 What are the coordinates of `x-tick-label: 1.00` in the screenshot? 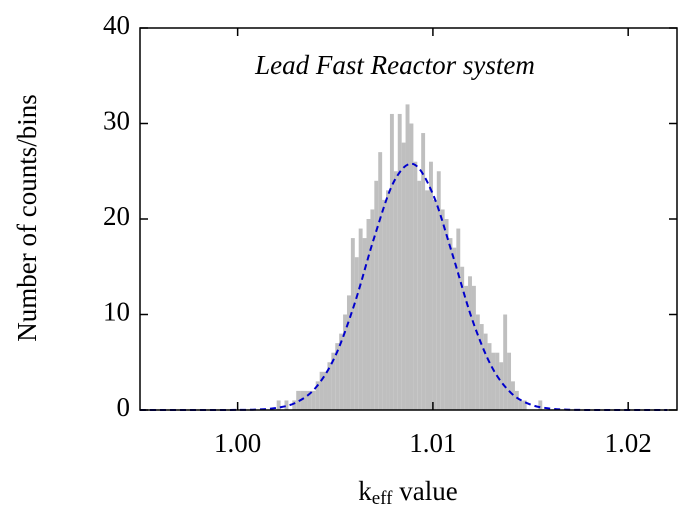 It's located at (237, 443).